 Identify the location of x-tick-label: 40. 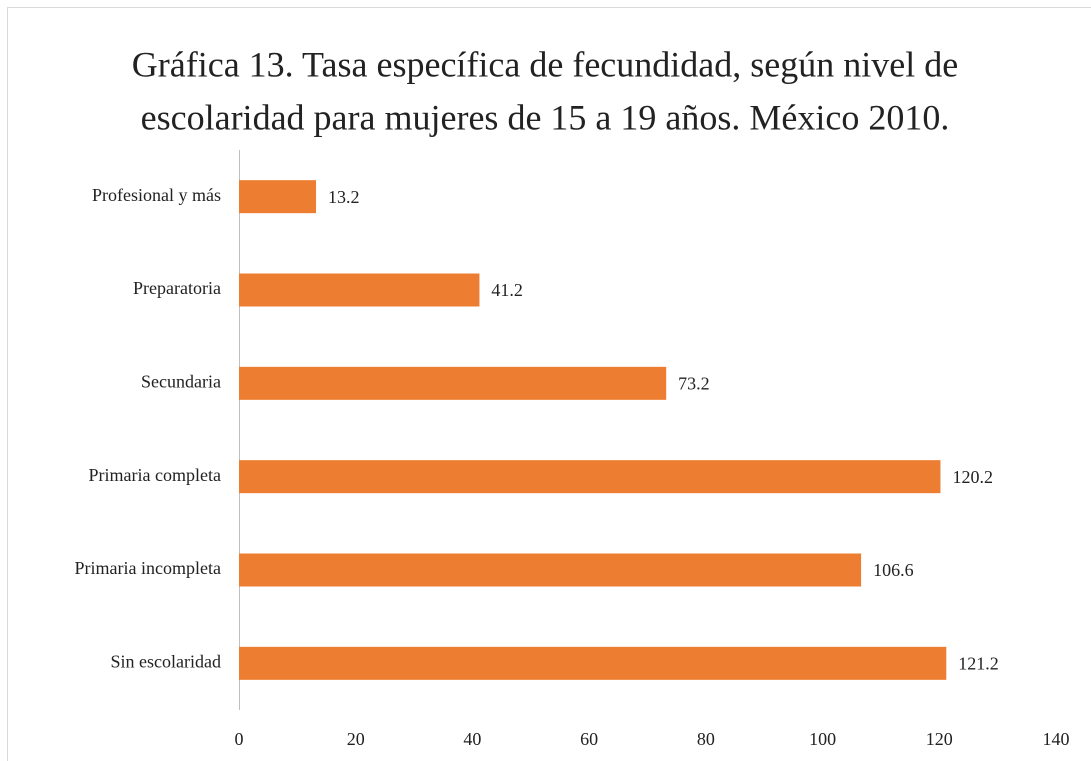
(472, 739).